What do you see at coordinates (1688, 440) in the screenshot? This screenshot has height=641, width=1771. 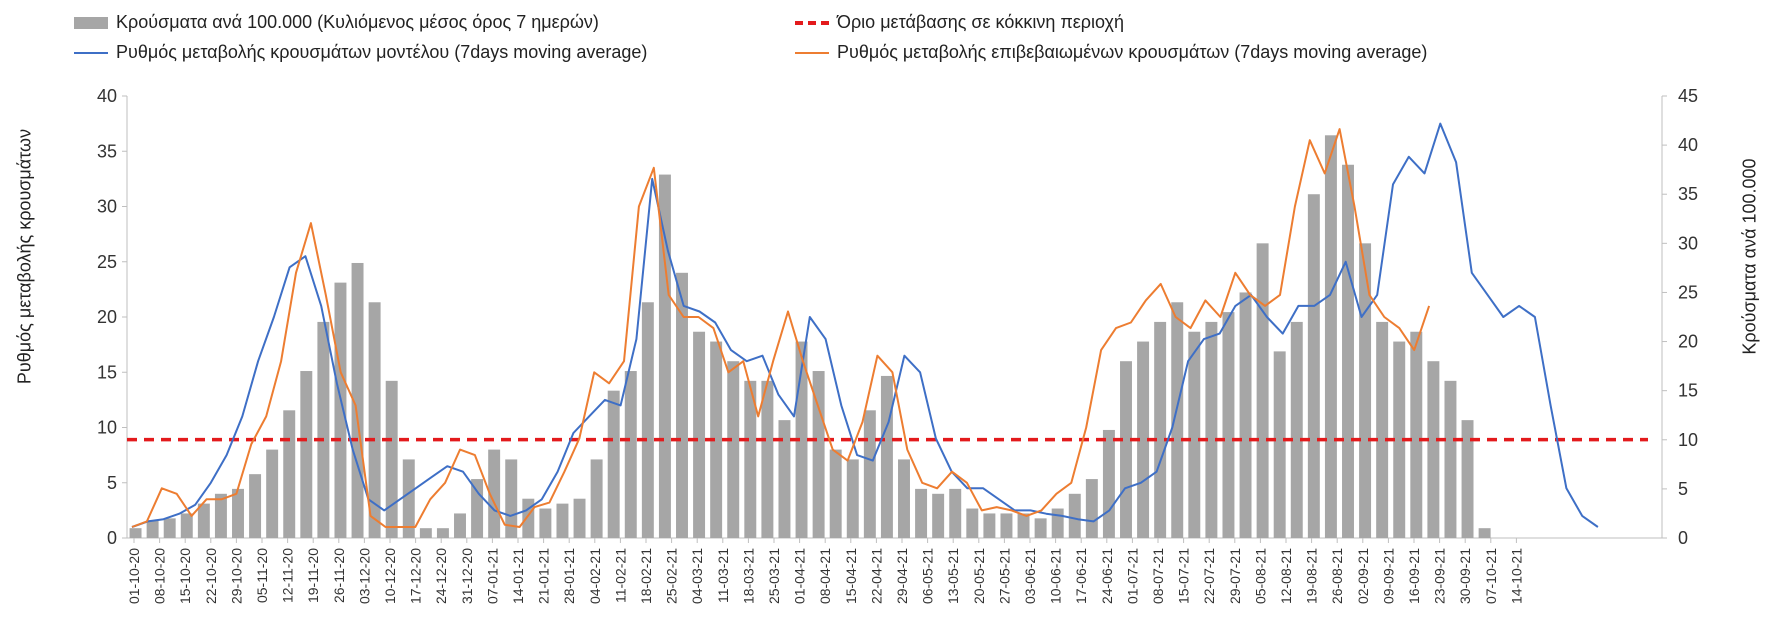 I see `y2-tick-label: 10` at bounding box center [1688, 440].